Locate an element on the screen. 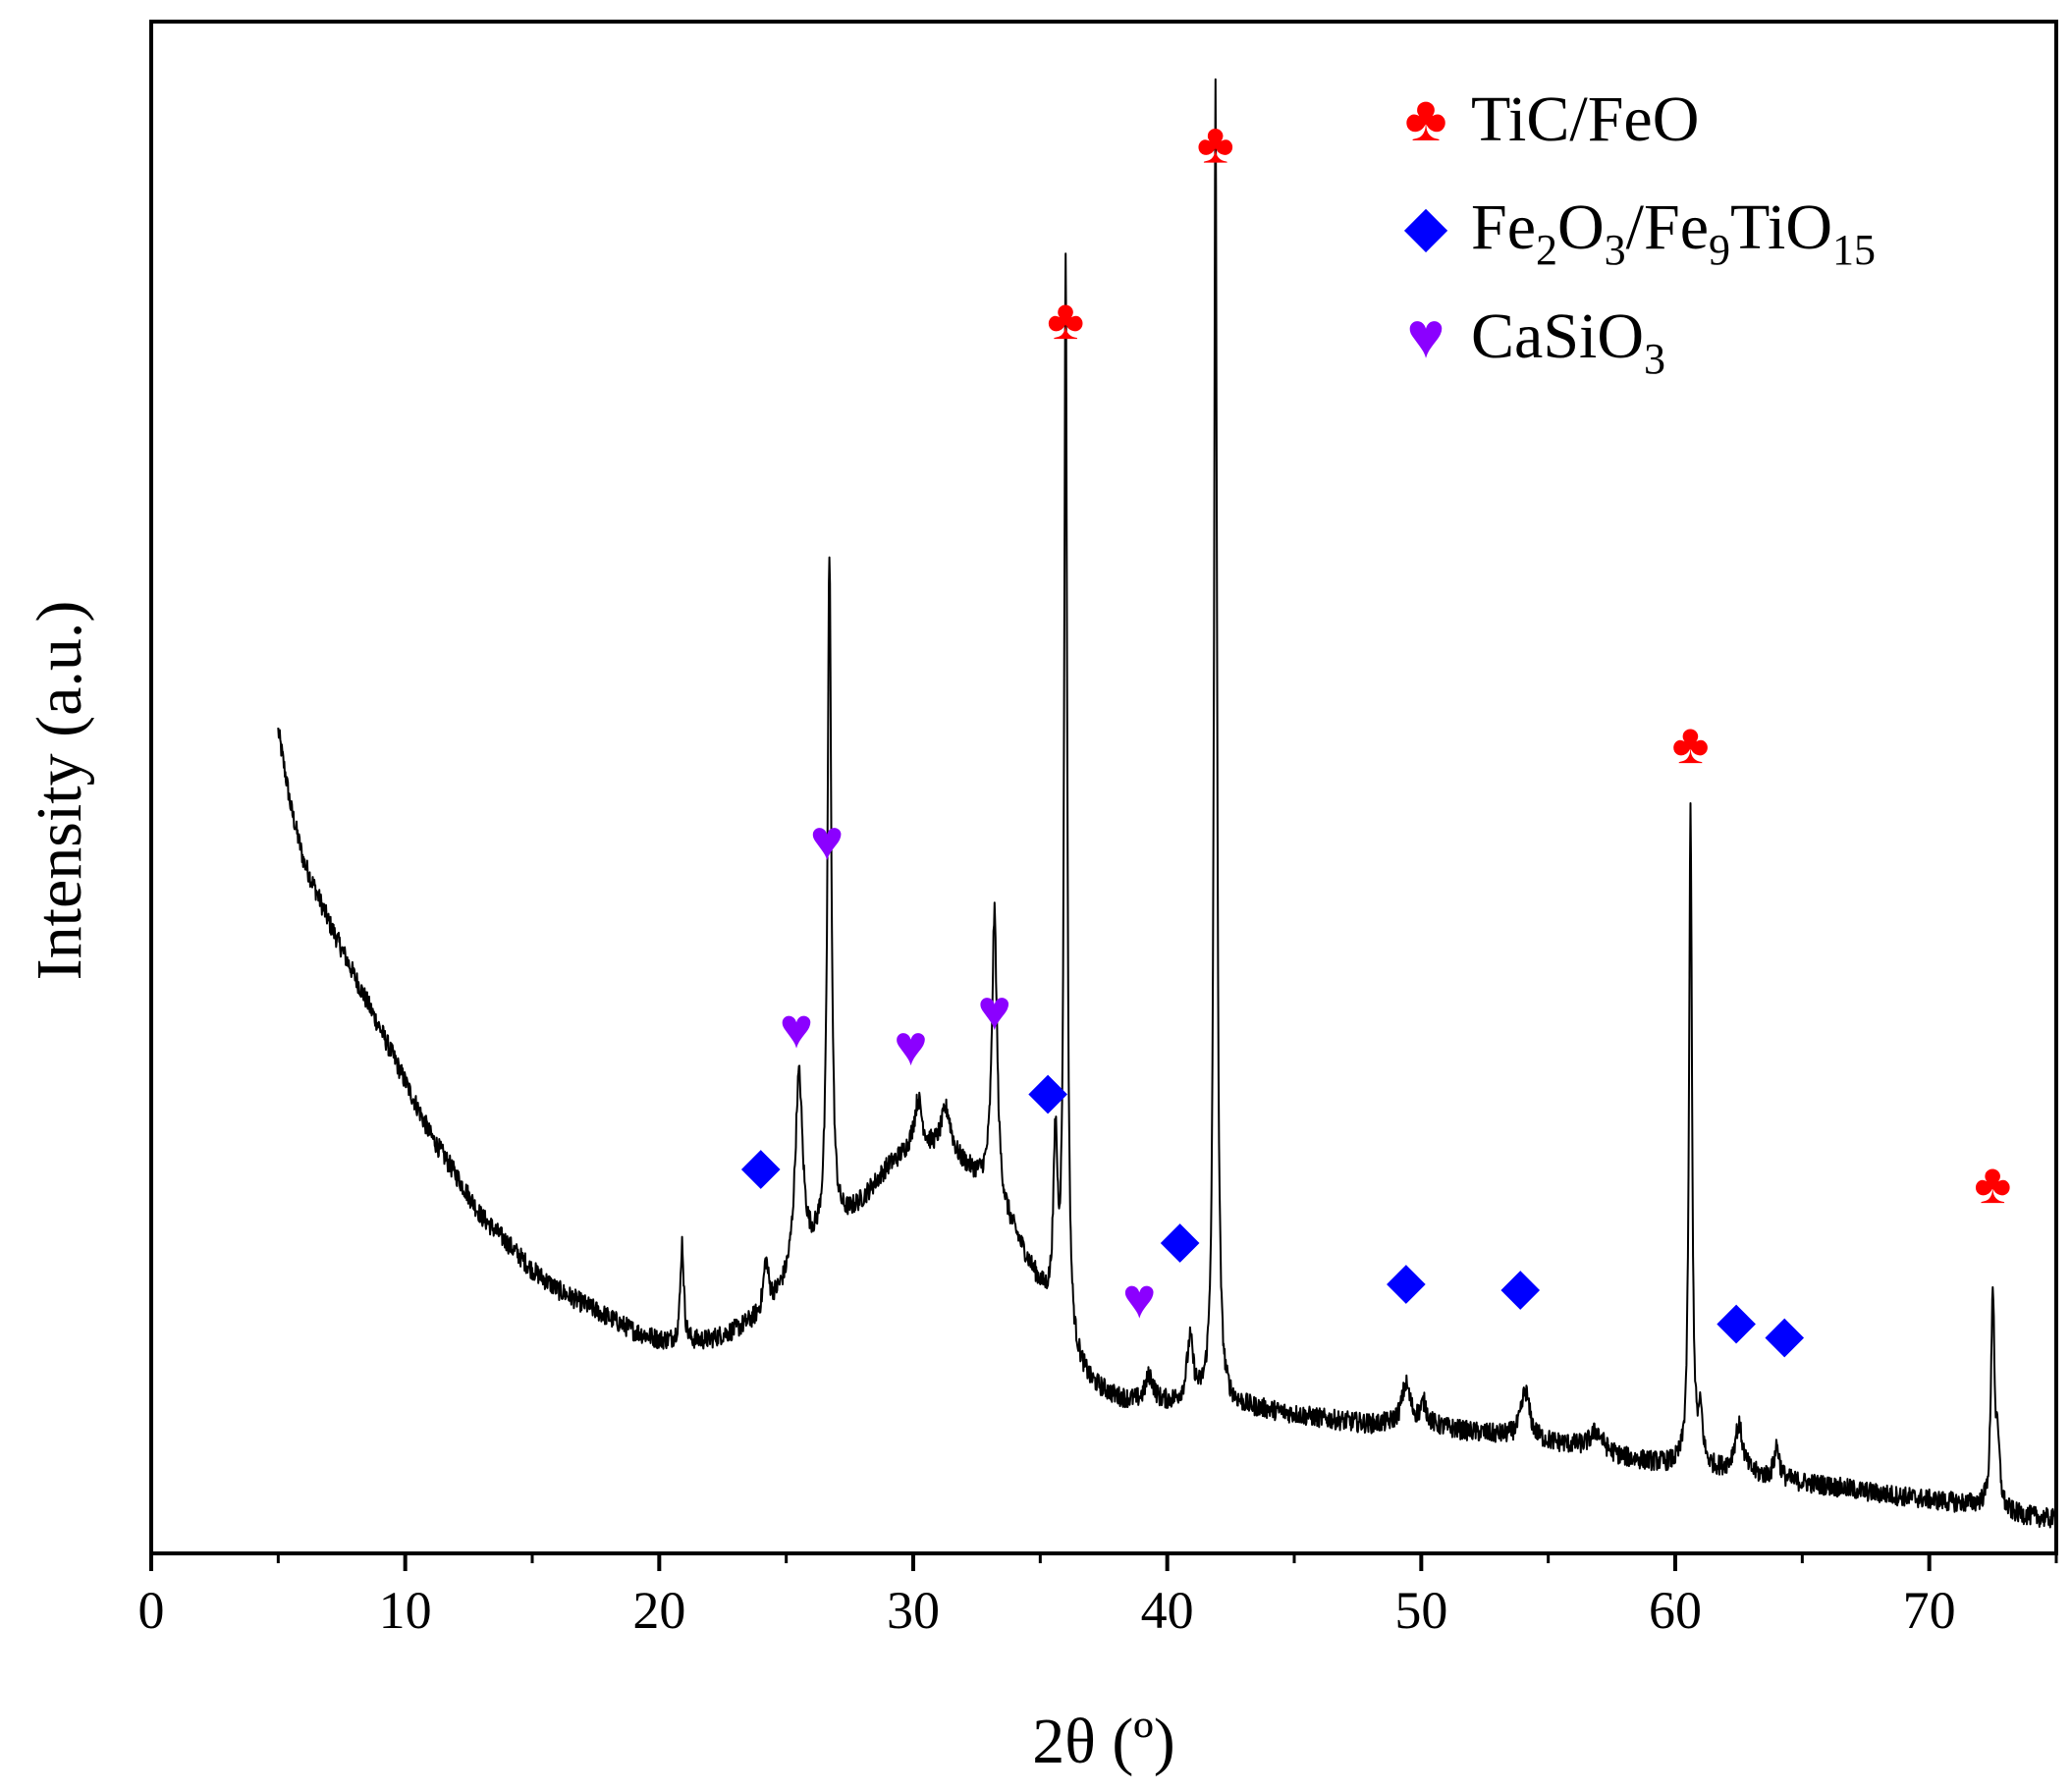 The image size is (2071, 1792). x-tick-label: 70 is located at coordinates (1929, 1610).